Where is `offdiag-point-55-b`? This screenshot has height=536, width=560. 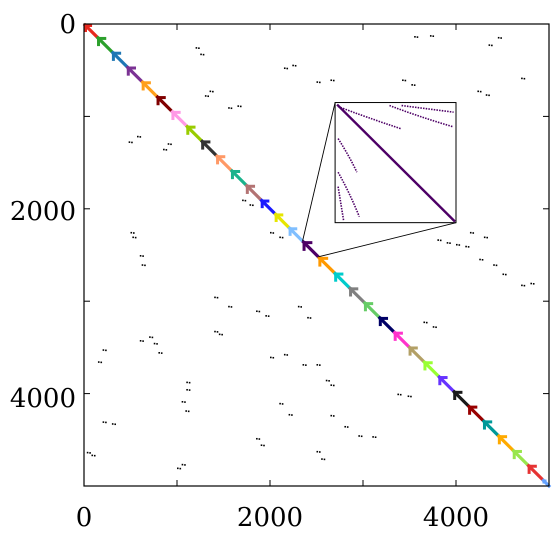
offdiag-point-55-b is located at coordinates (161, 353).